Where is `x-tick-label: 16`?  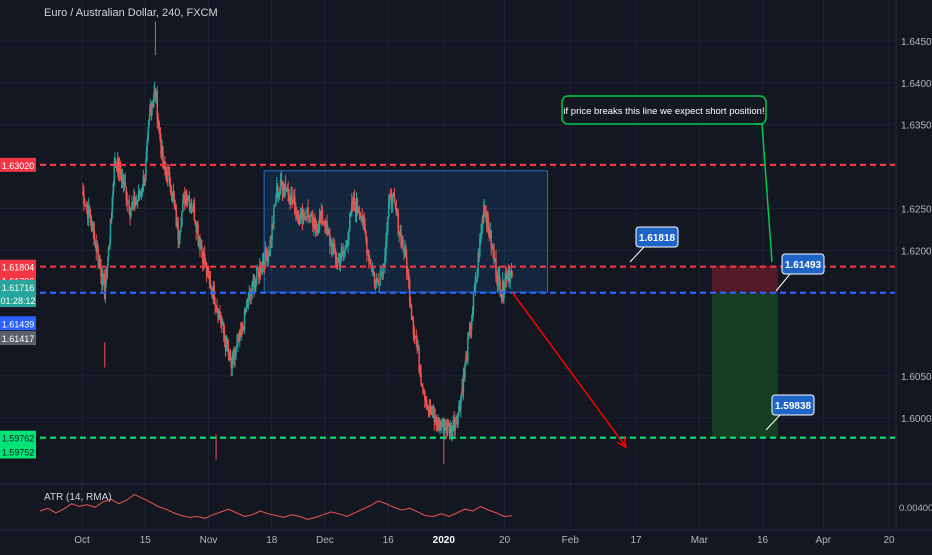
x-tick-label: 16 is located at coordinates (763, 540).